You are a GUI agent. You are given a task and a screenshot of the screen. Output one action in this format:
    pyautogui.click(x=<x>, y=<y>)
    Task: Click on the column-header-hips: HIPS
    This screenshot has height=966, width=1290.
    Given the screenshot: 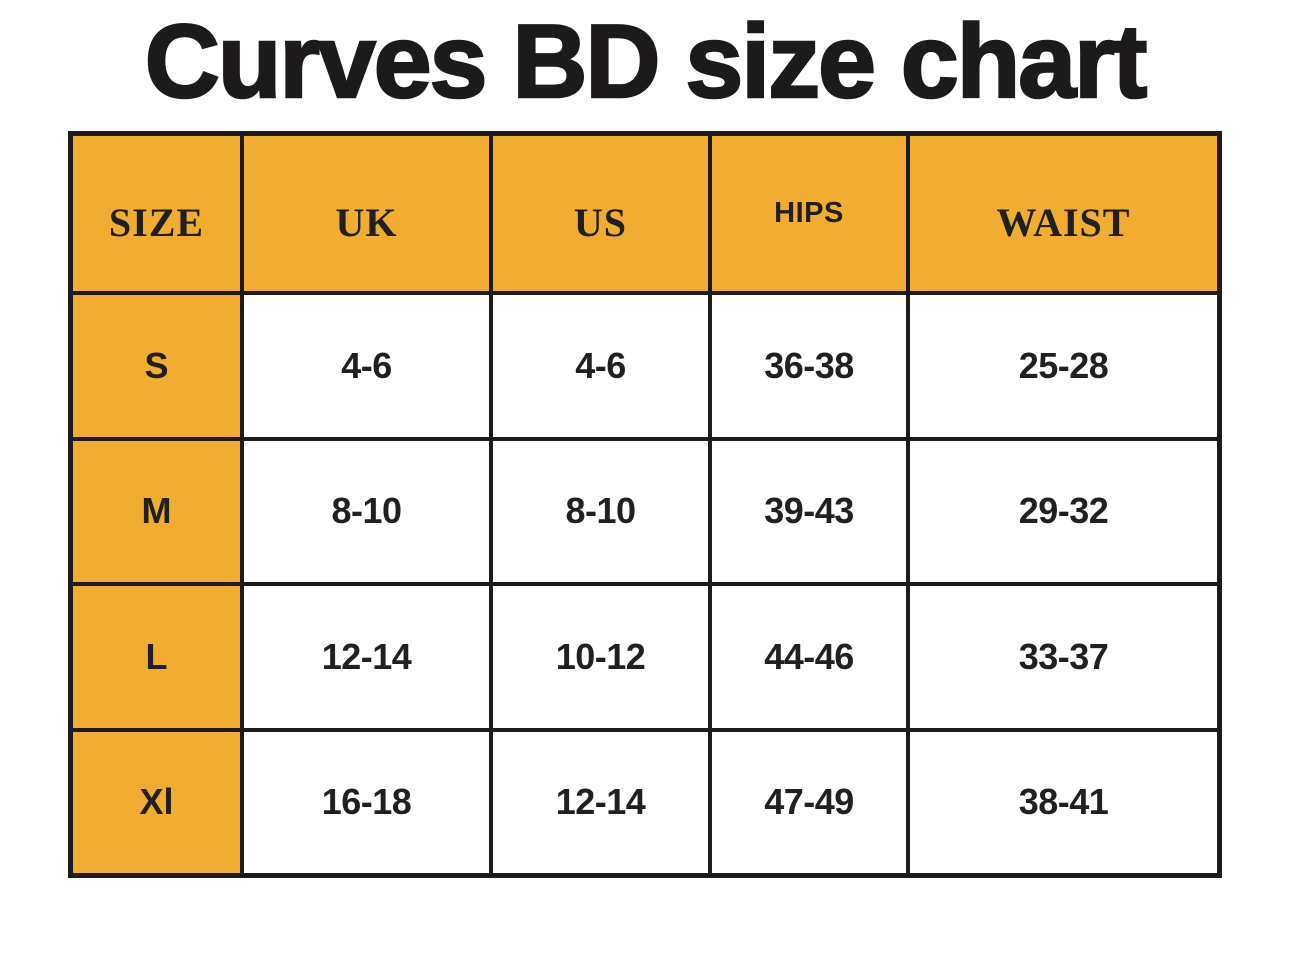 What is the action you would take?
    pyautogui.click(x=809, y=213)
    